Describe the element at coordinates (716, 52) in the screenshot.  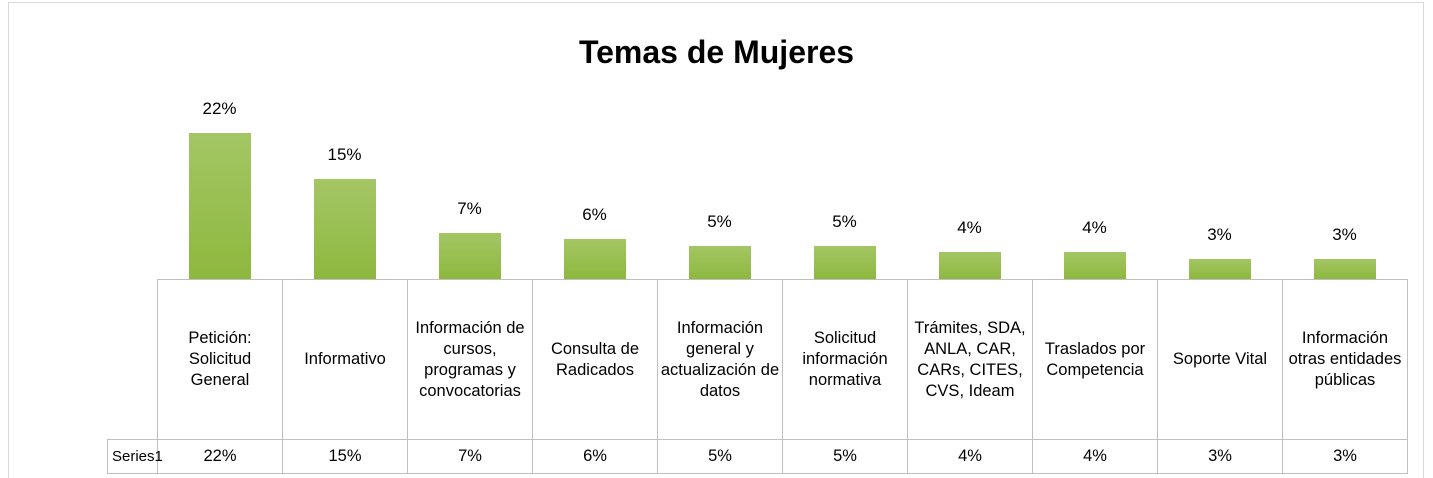
I see `chart-title: Temas de Mujeres` at that location.